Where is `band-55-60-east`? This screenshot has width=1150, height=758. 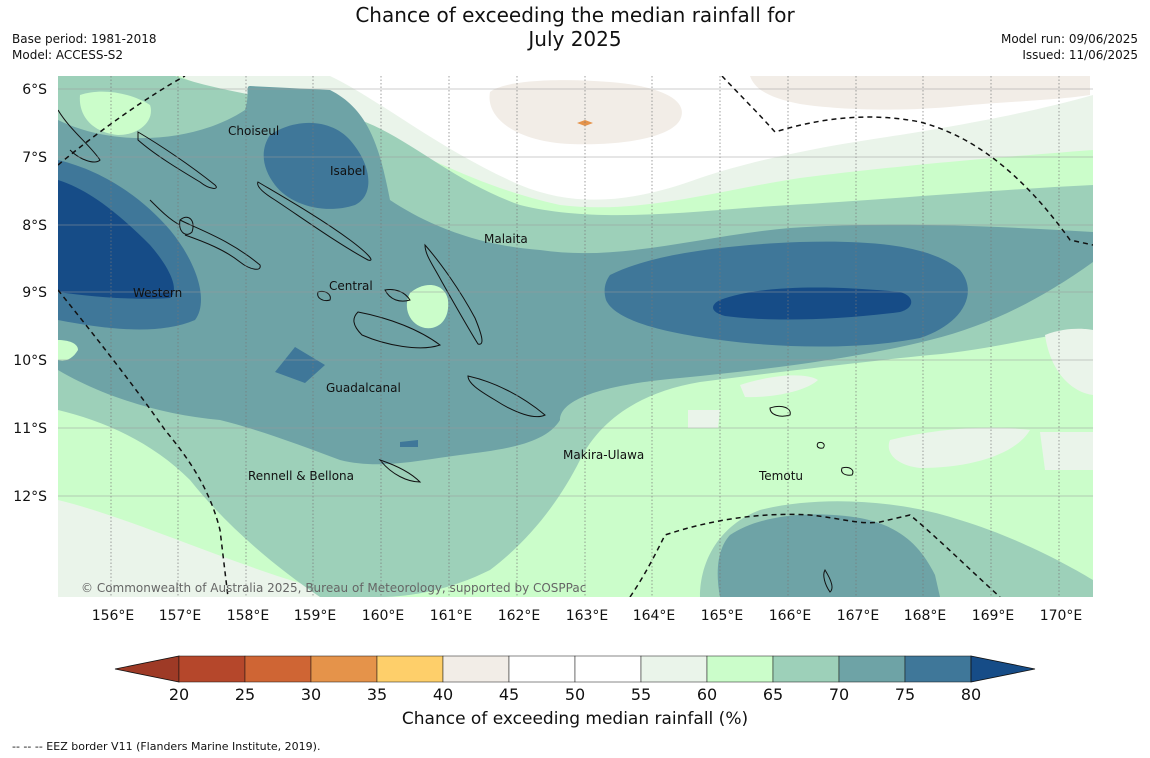
band-55-60-east is located at coordinates (959, 447).